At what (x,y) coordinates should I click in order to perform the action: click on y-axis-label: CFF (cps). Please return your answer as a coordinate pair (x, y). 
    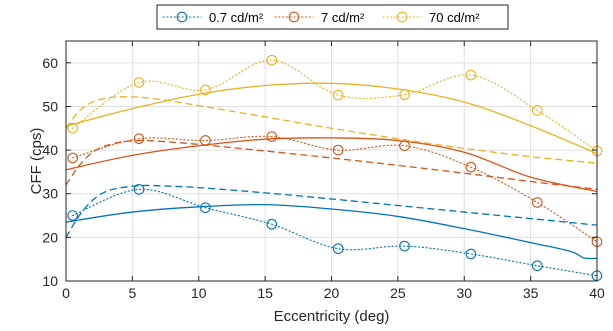
    Looking at the image, I should click on (36, 161).